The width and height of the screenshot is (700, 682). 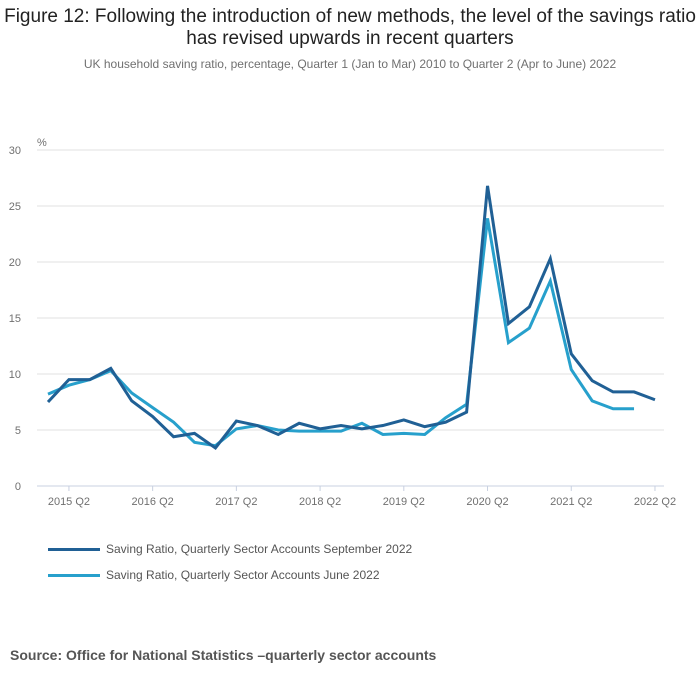 I want to click on y-tick-label: 15, so click(x=15, y=319).